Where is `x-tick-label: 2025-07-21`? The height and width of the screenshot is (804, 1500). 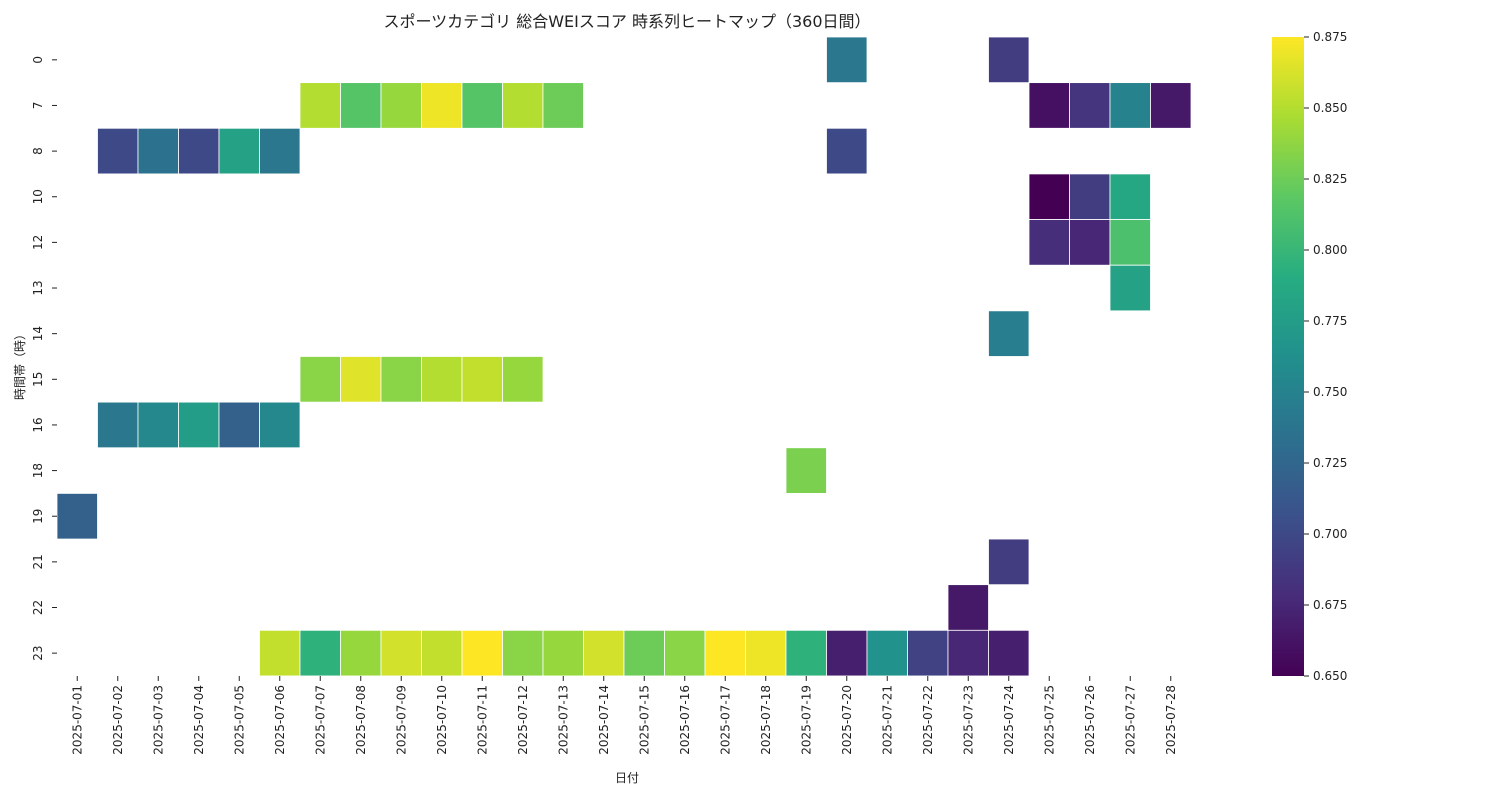
x-tick-label: 2025-07-21 is located at coordinates (887, 720).